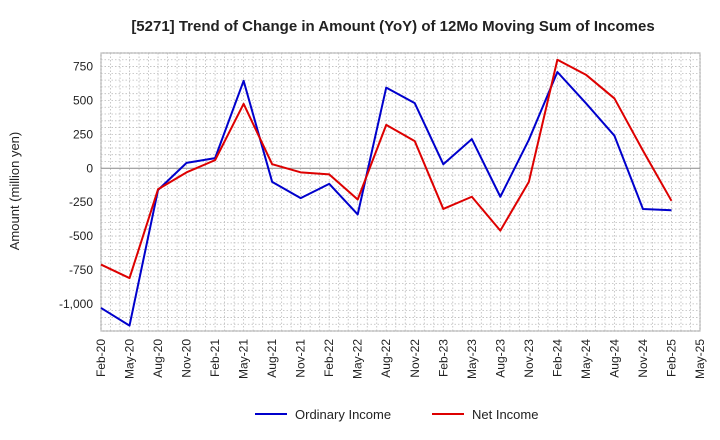  What do you see at coordinates (329, 358) in the screenshot?
I see `x-tick-label: Feb-22` at bounding box center [329, 358].